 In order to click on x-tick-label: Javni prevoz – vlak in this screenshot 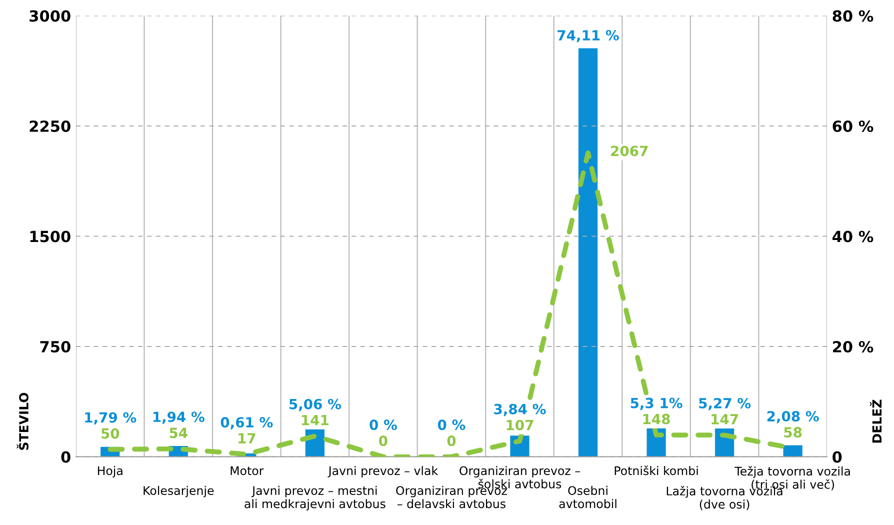, I will do `click(383, 472)`.